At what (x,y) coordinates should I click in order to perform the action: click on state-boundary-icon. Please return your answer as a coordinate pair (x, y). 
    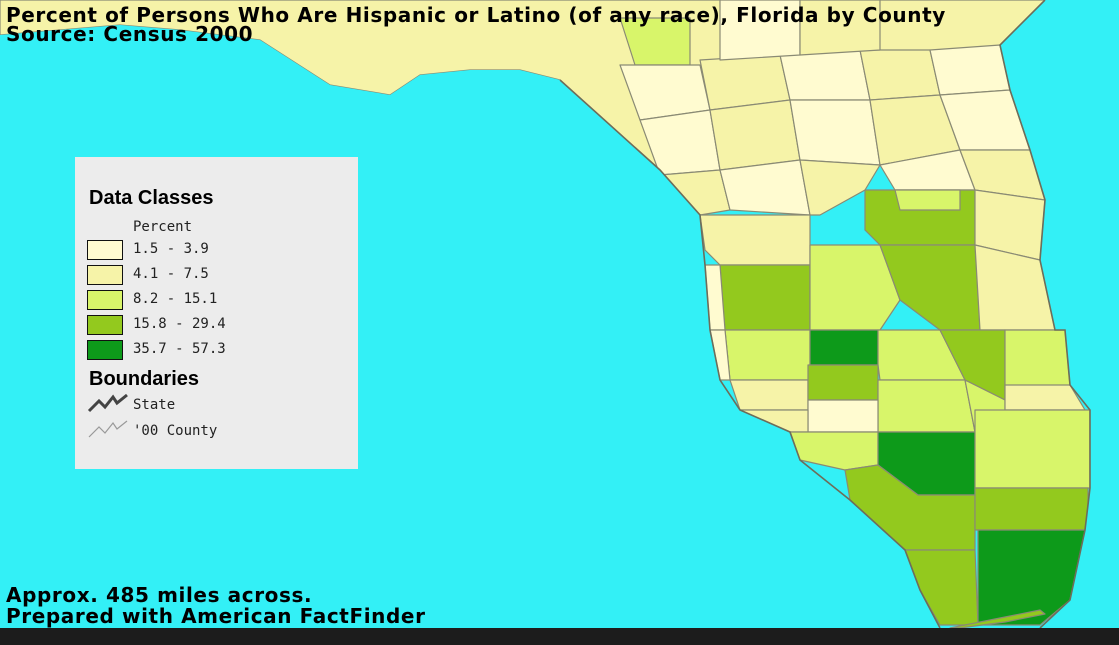
    Looking at the image, I should click on (107, 403).